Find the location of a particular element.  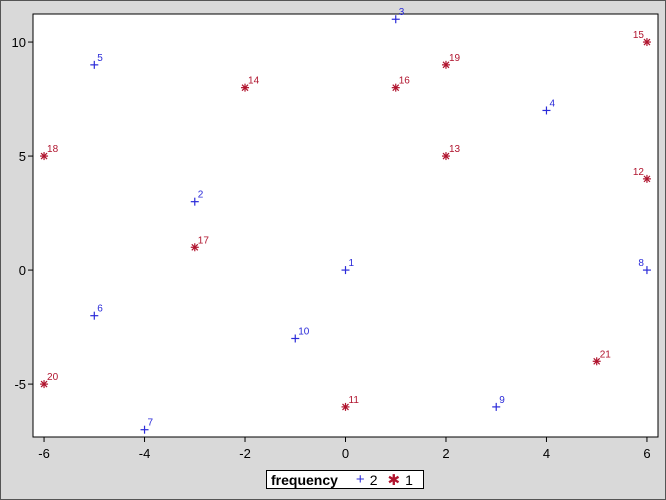

point-label: 5 is located at coordinates (100, 58).